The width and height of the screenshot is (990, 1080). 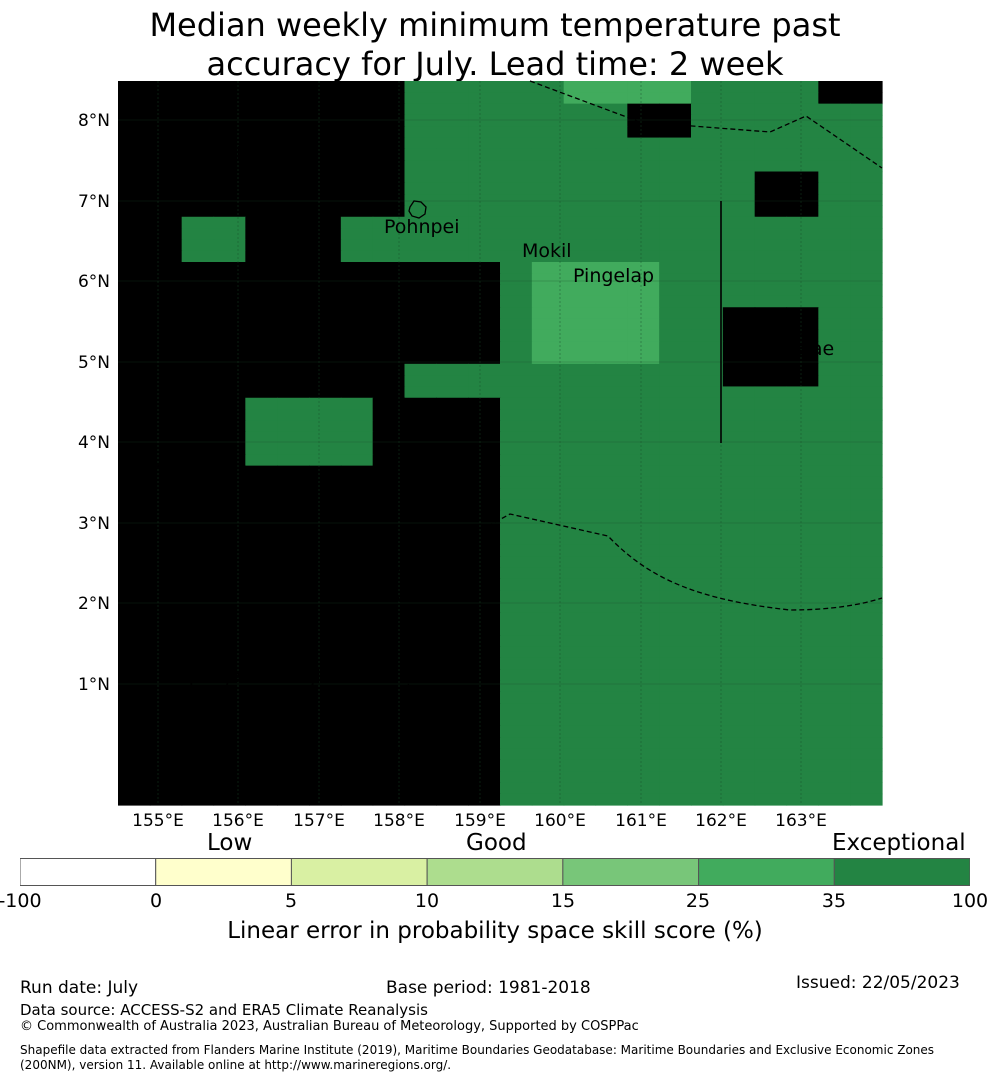 What do you see at coordinates (698, 901) in the screenshot?
I see `colorbar-tick: 25` at bounding box center [698, 901].